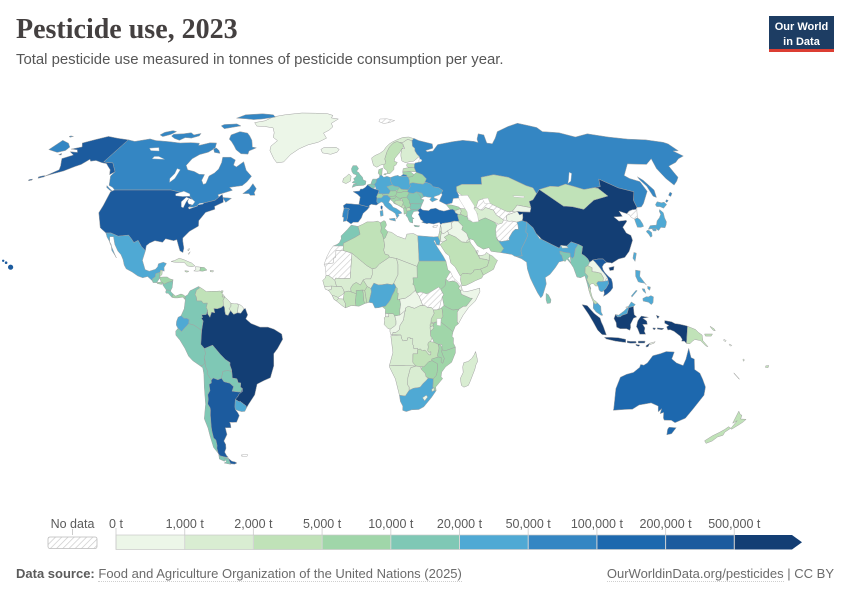 This screenshot has width=850, height=600. Describe the element at coordinates (253, 524) in the screenshot. I see `svg-text: 2,000 t` at that location.